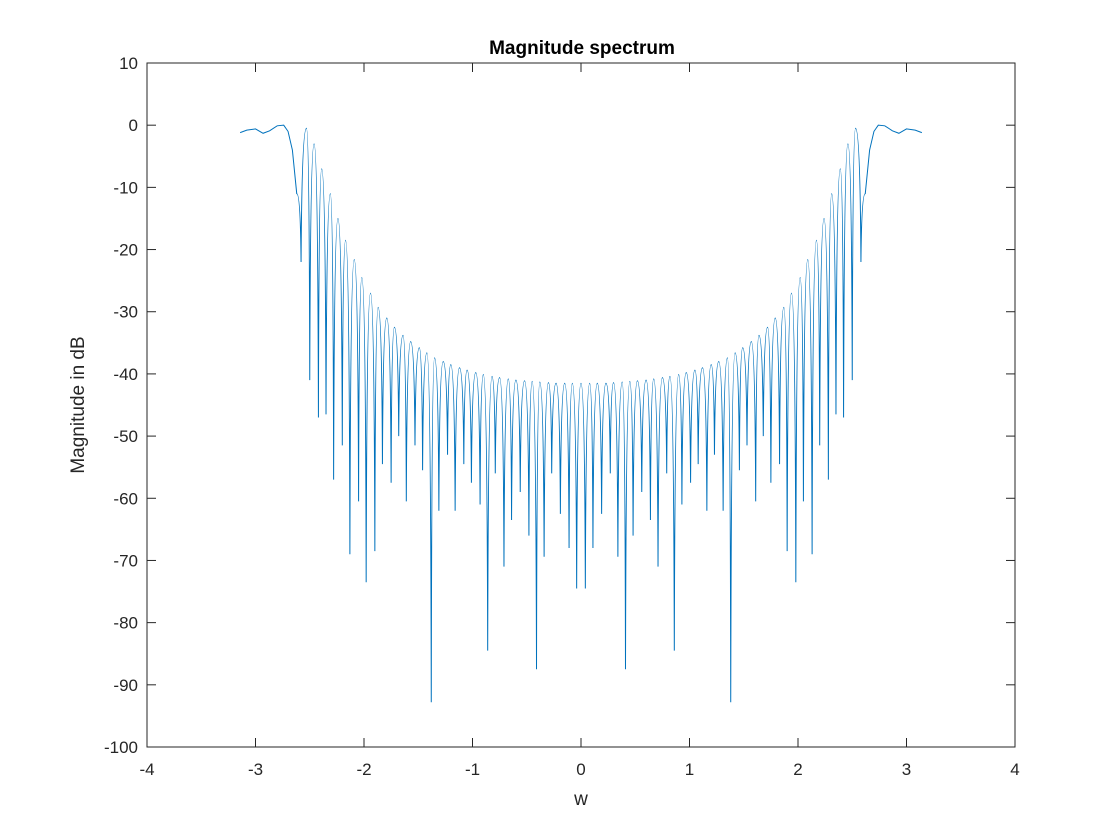 This screenshot has width=1120, height=840. Describe the element at coordinates (689, 769) in the screenshot. I see `x-tick-label: 1` at that location.